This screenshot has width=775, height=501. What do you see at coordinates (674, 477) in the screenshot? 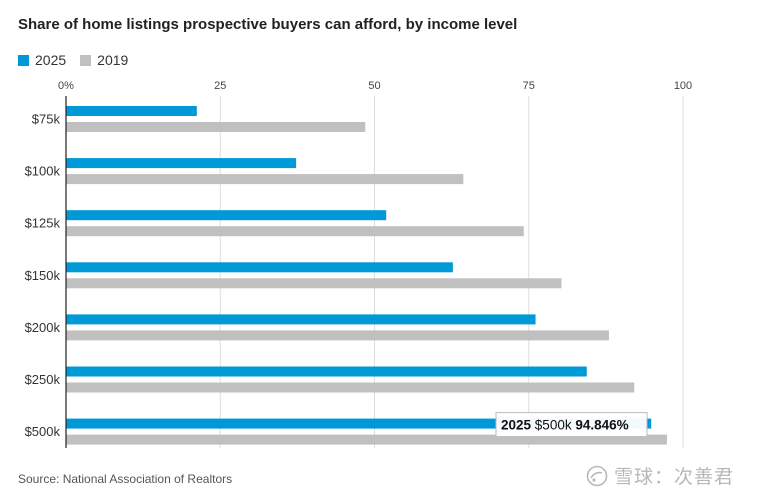
I see `watermark-text: 雪球：次善君` at bounding box center [674, 477].